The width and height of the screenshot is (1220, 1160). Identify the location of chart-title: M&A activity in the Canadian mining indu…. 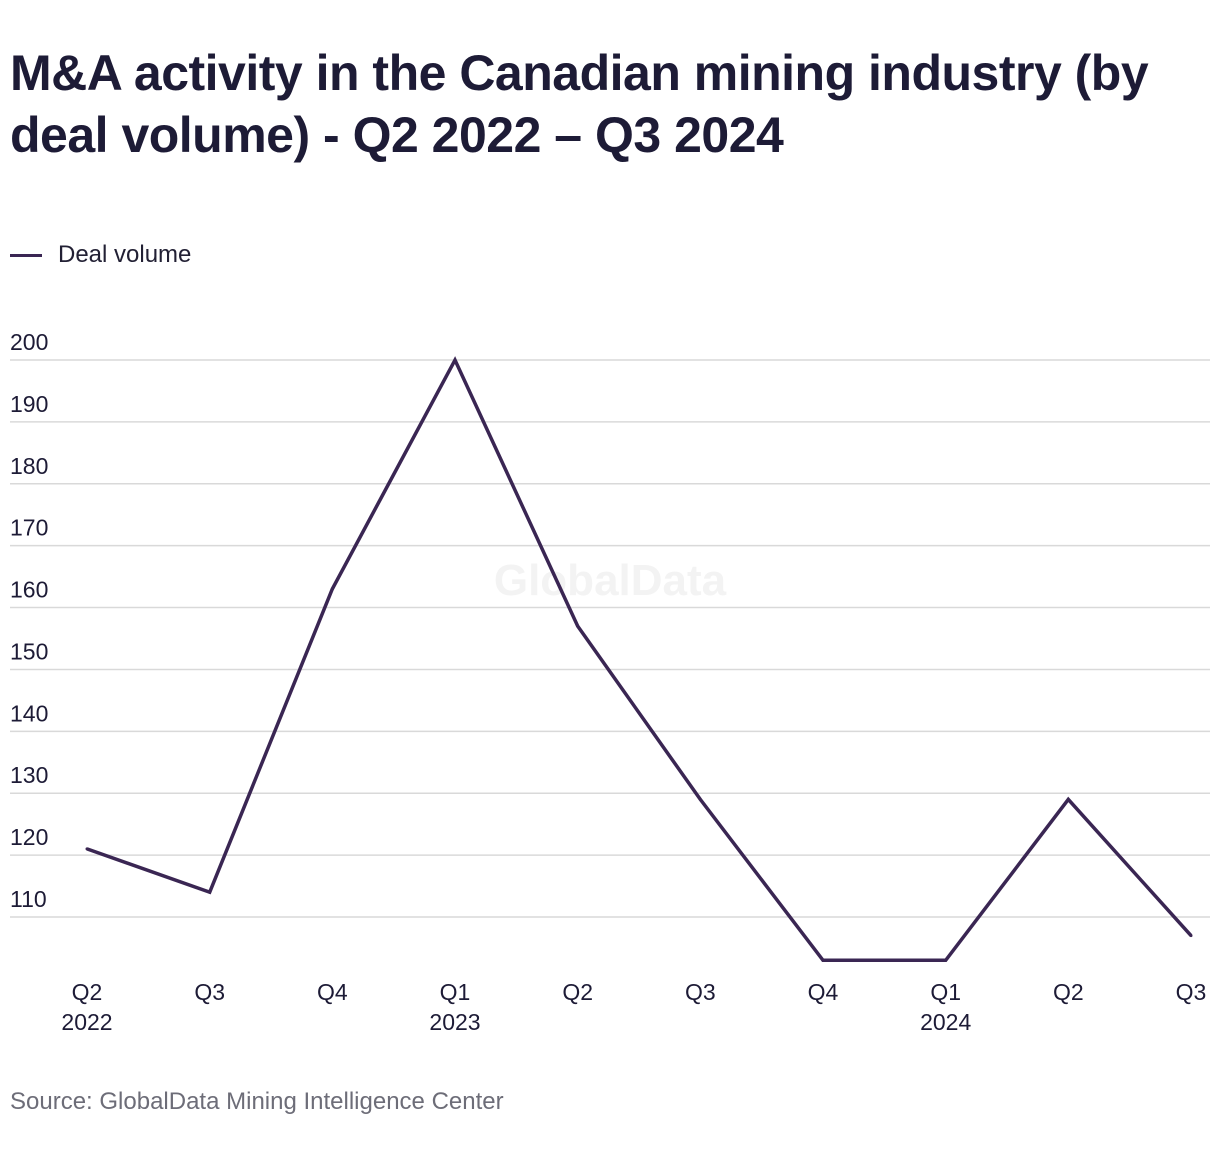
(579, 104).